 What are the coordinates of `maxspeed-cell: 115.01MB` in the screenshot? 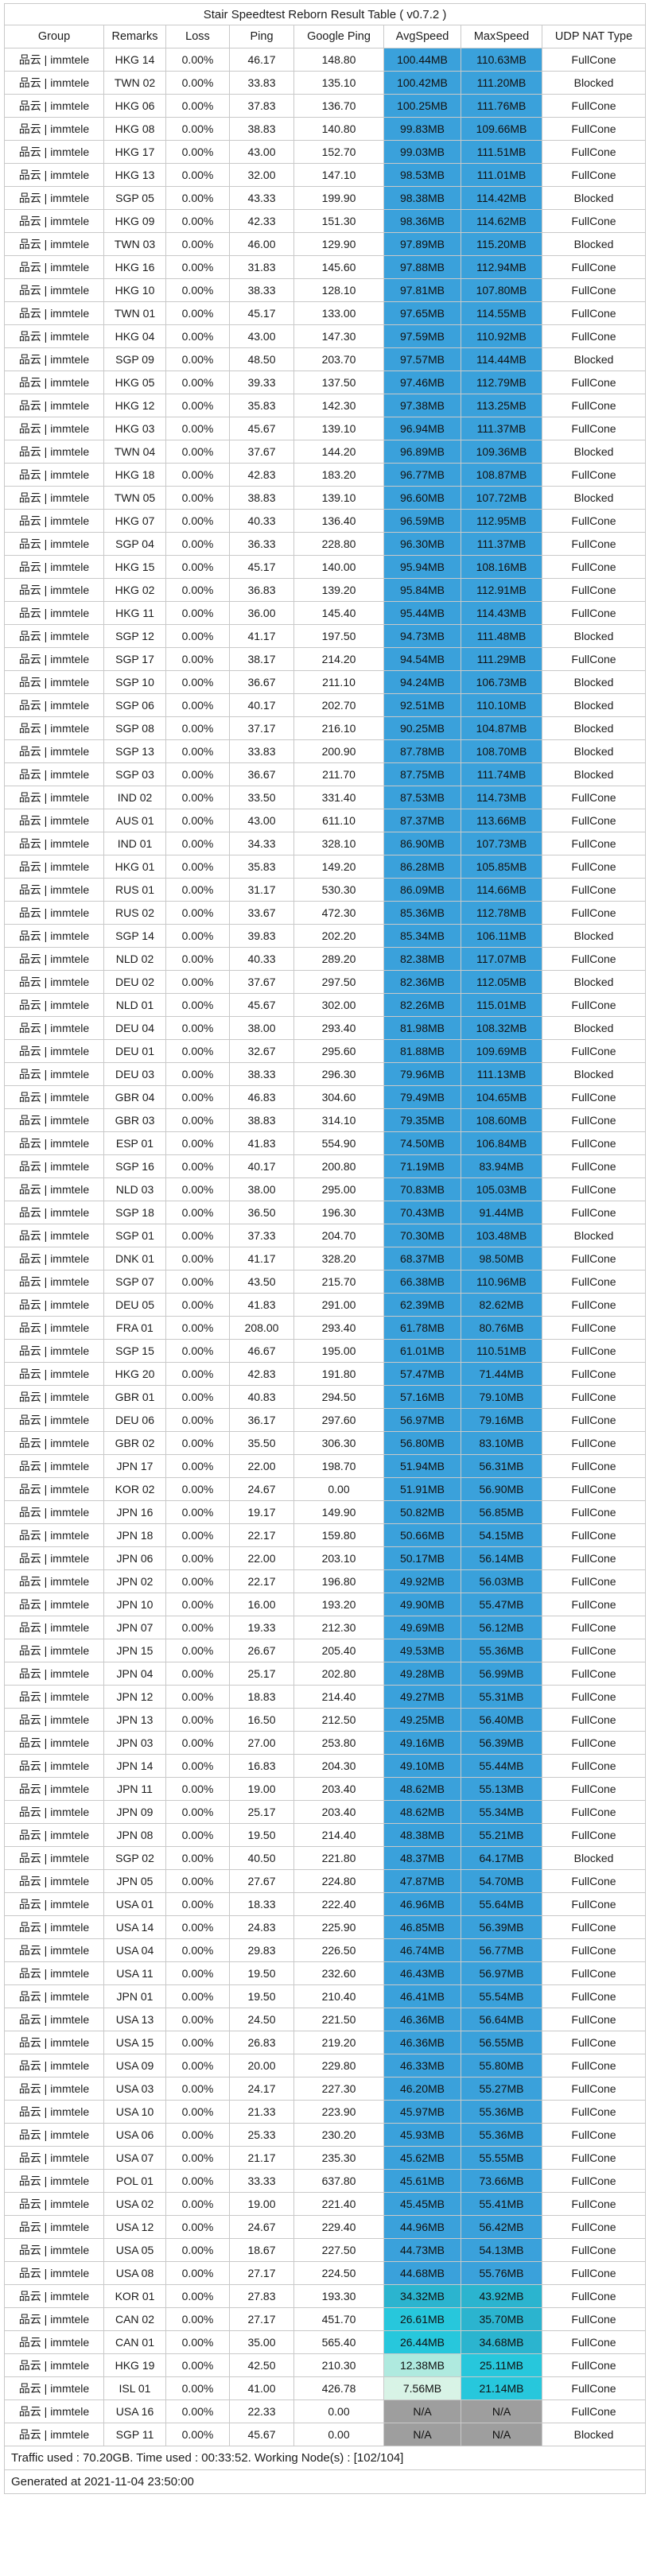 It's located at (501, 1005).